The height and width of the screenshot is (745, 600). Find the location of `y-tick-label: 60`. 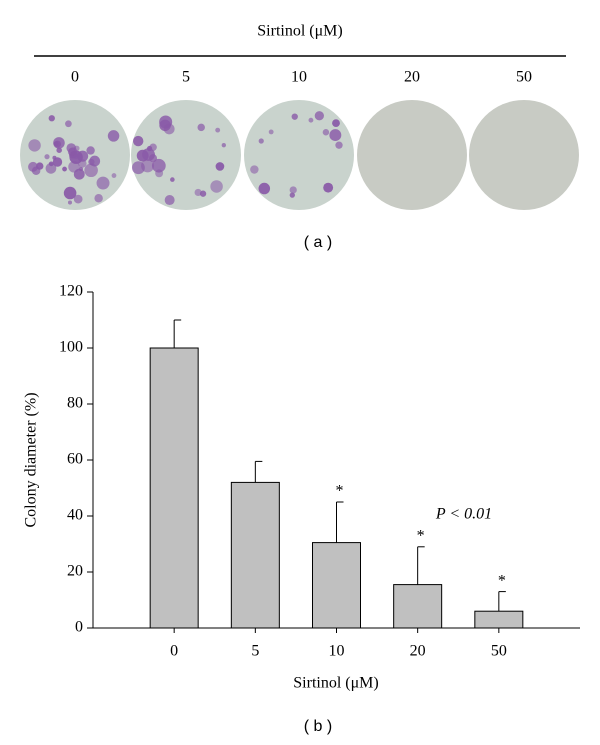

y-tick-label: 60 is located at coordinates (75, 459).